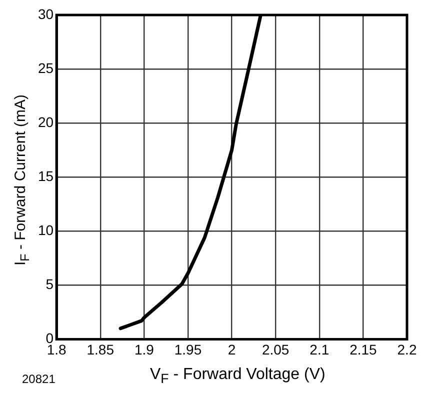  Describe the element at coordinates (144, 349) in the screenshot. I see `x-tick-label: 1.9` at that location.